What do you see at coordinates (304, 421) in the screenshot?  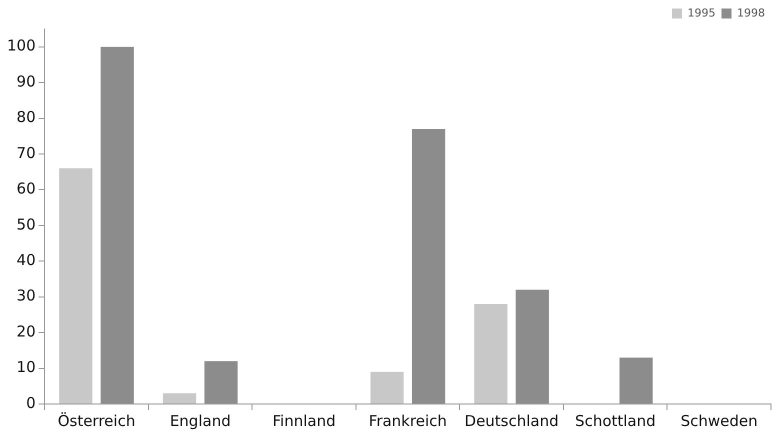 I see `x-tick-label: Finnland` at bounding box center [304, 421].